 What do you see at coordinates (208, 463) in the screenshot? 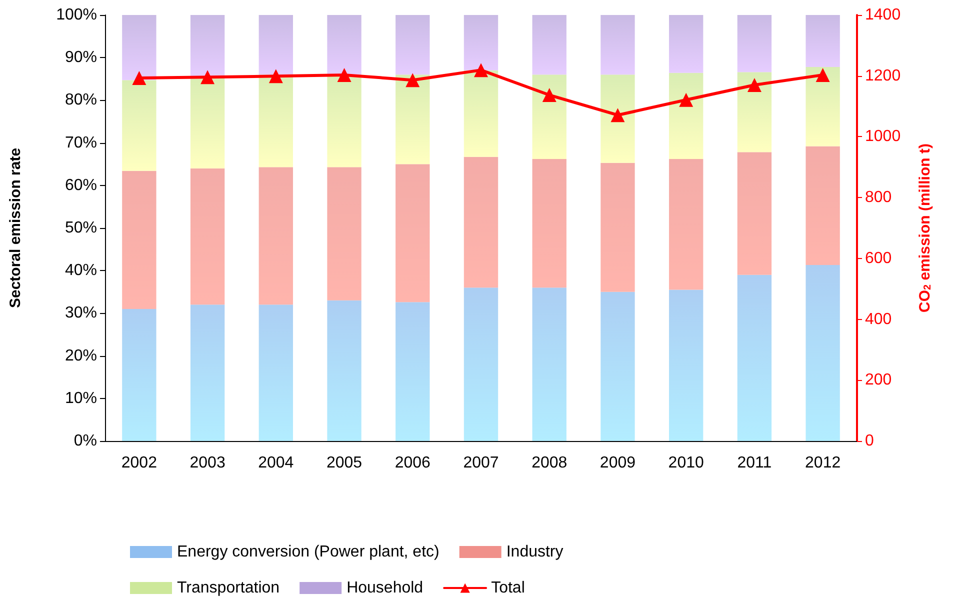
I see `x-tick-label: 2003` at bounding box center [208, 463].